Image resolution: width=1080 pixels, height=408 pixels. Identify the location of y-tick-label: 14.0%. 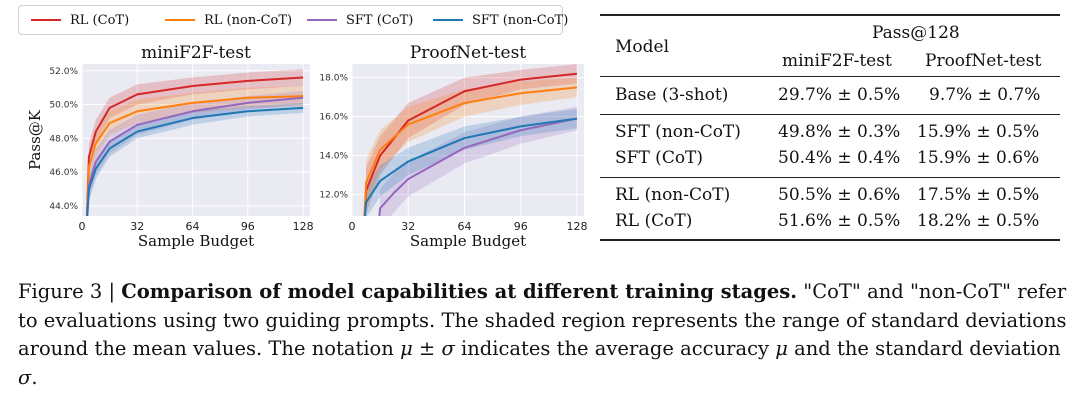
(333, 157).